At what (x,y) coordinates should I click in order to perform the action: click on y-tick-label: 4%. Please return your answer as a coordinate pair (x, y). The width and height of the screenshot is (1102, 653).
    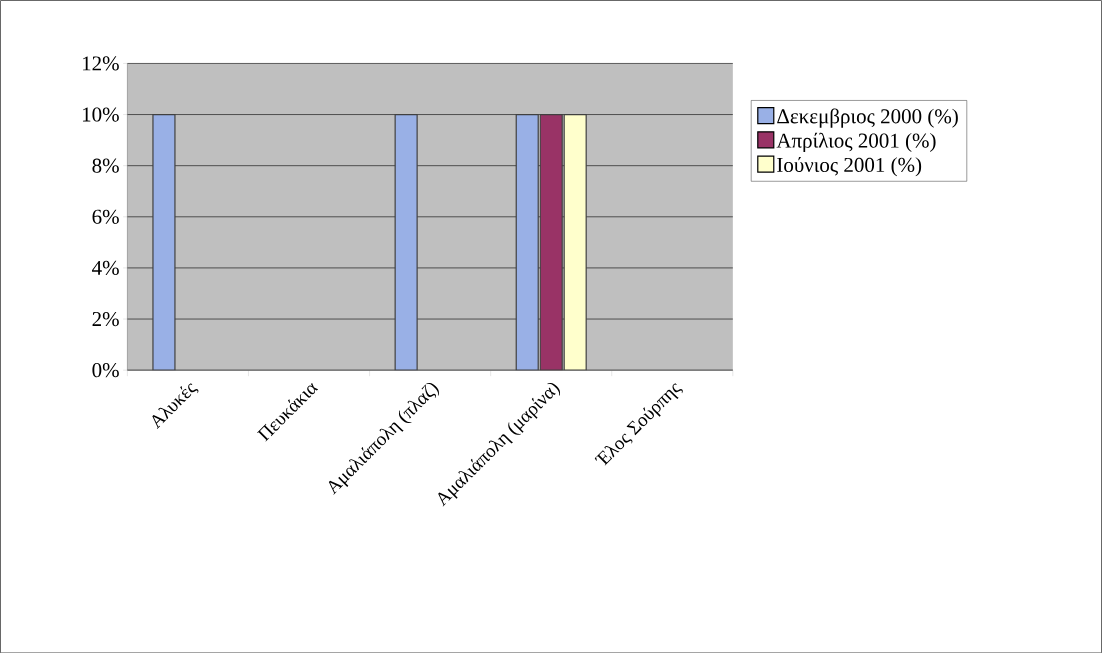
    Looking at the image, I should click on (105, 267).